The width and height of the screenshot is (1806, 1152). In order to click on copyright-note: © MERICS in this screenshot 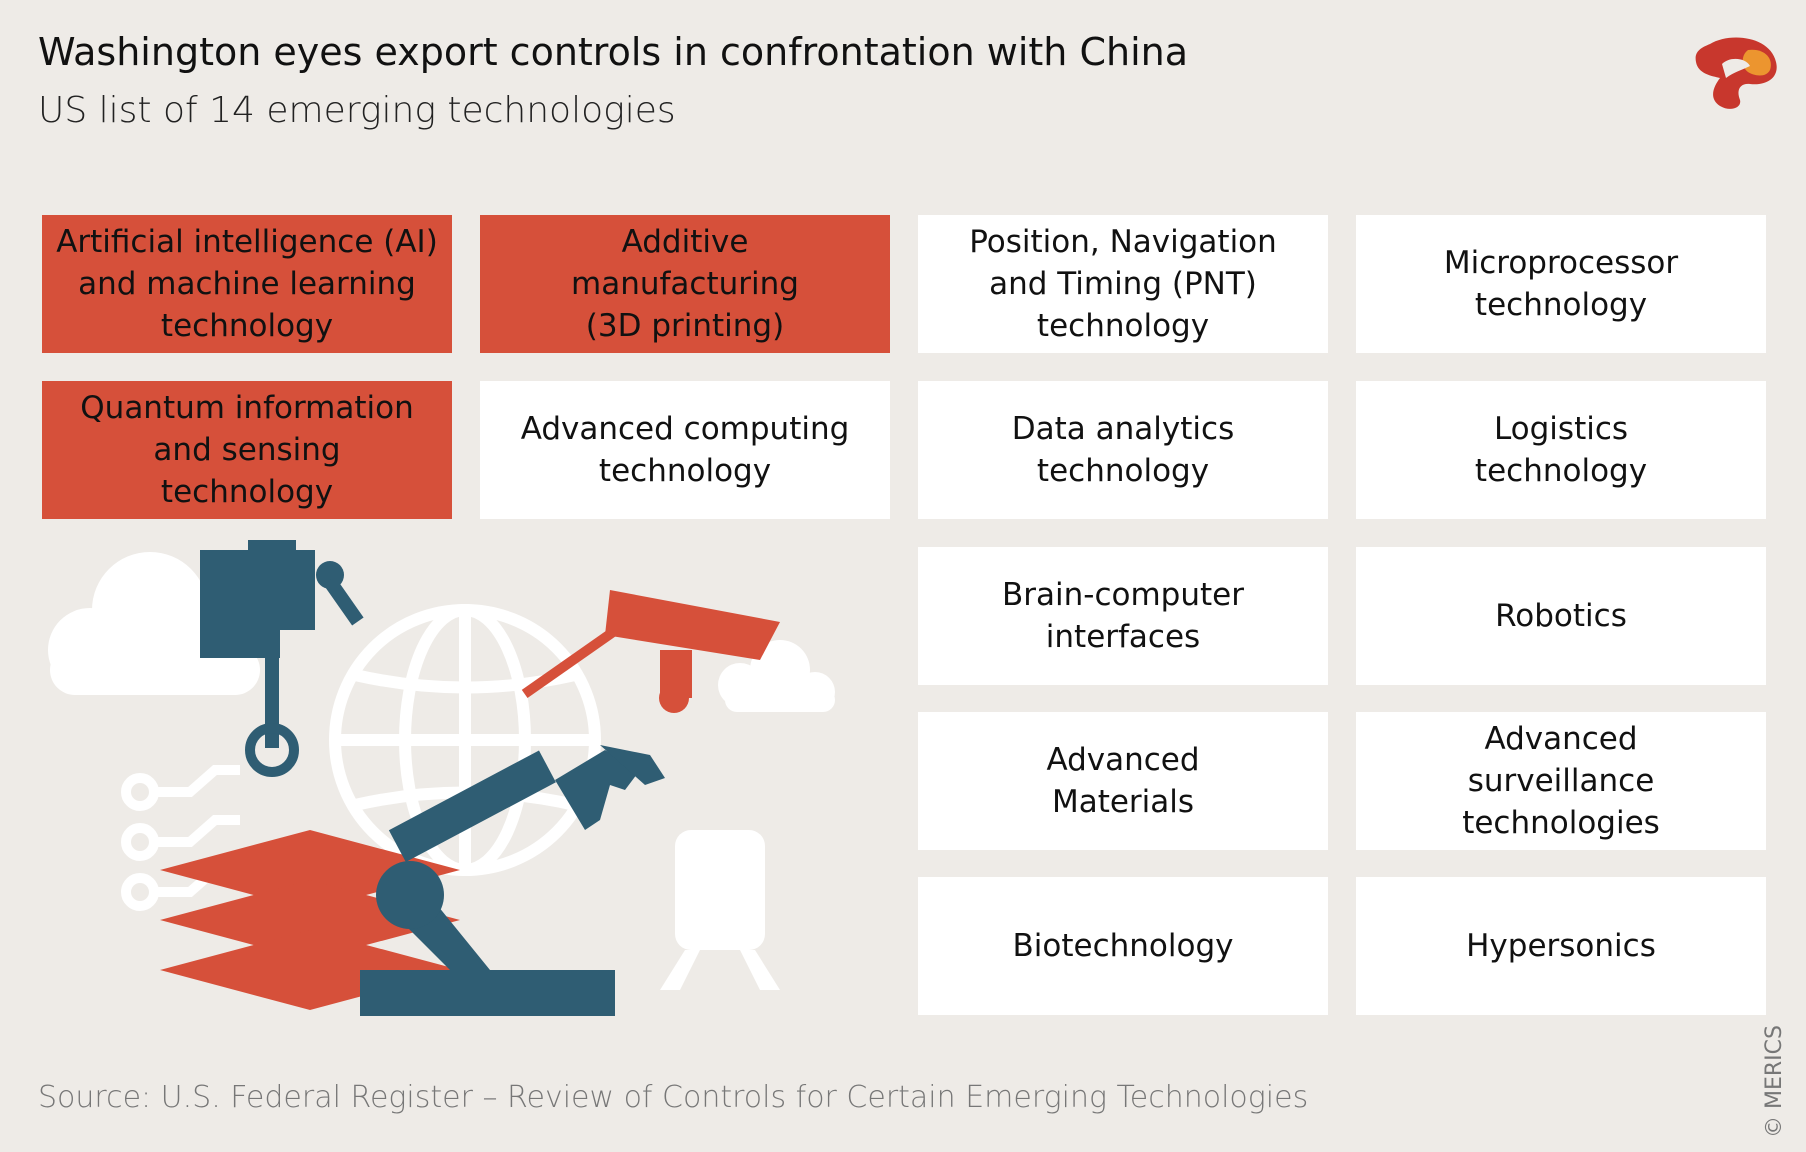, I will do `click(1774, 1081)`.